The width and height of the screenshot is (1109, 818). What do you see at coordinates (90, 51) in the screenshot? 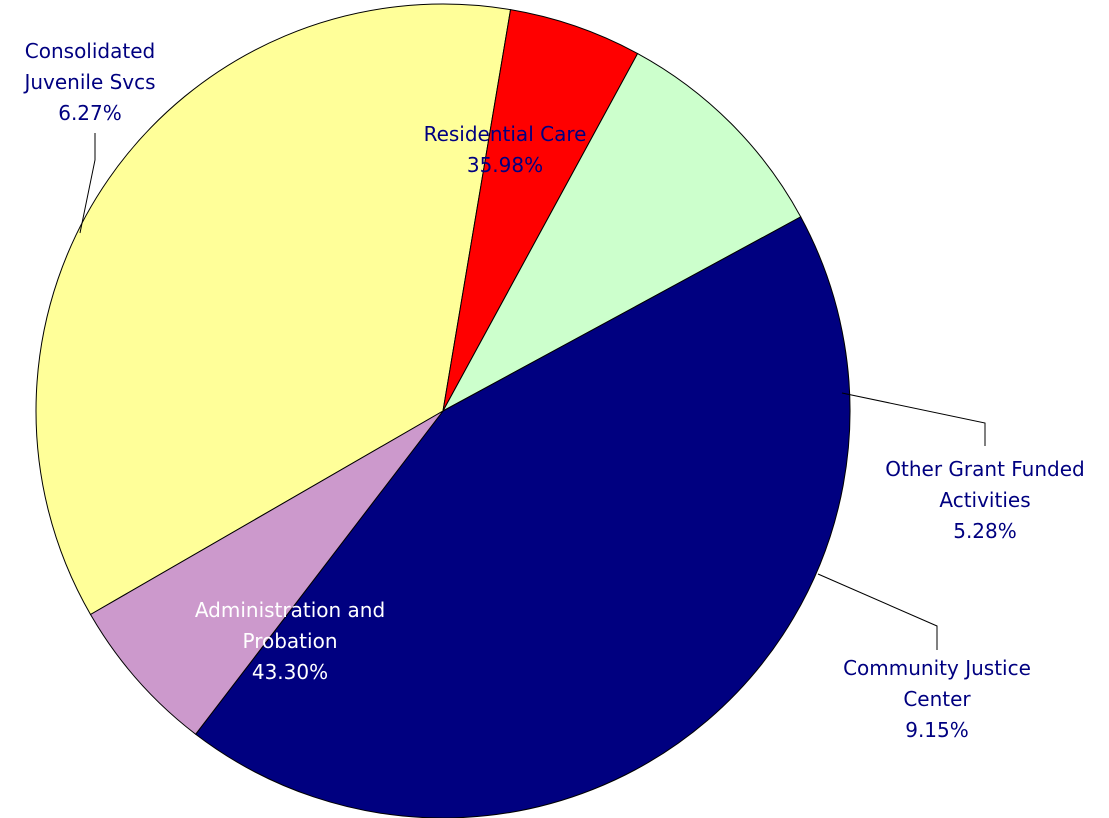
I see `slice-name-label: Consolidated` at bounding box center [90, 51].